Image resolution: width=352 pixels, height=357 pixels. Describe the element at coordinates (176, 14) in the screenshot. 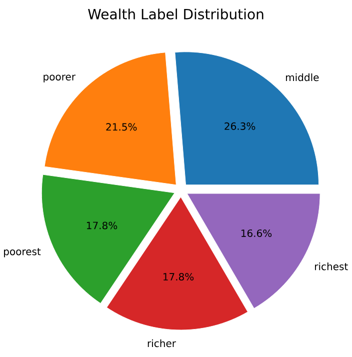

I see `chart-title: Wealth Label Distribution` at that location.